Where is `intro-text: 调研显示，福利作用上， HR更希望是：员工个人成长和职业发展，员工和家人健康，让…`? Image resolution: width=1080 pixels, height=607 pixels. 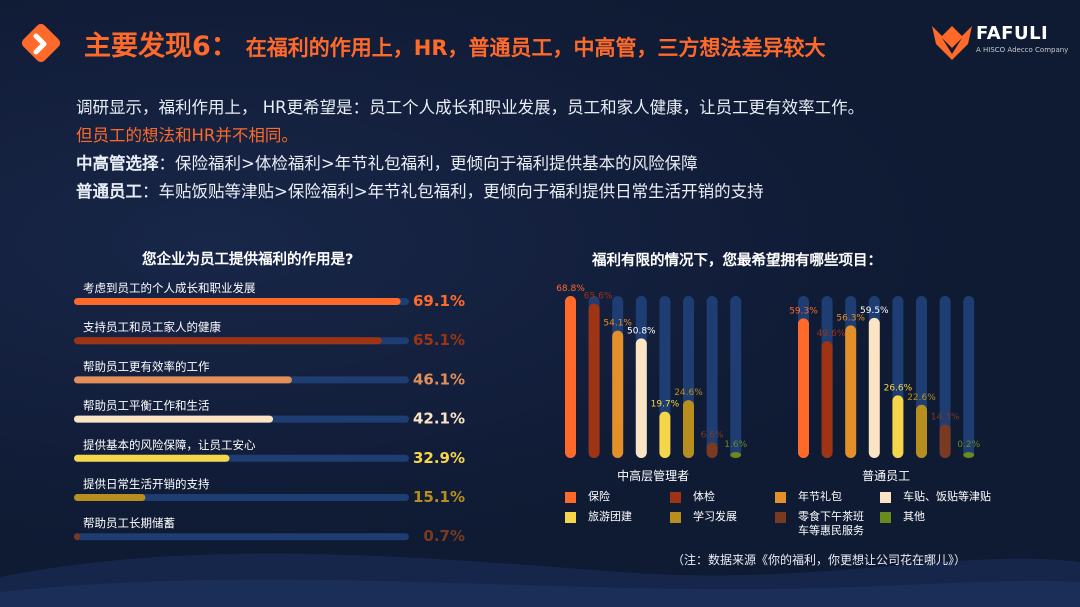 intro-text: 调研显示，福利作用上， HR更希望是：员工个人成长和职业发展，员工和家人健康，让… is located at coordinates (470, 150).